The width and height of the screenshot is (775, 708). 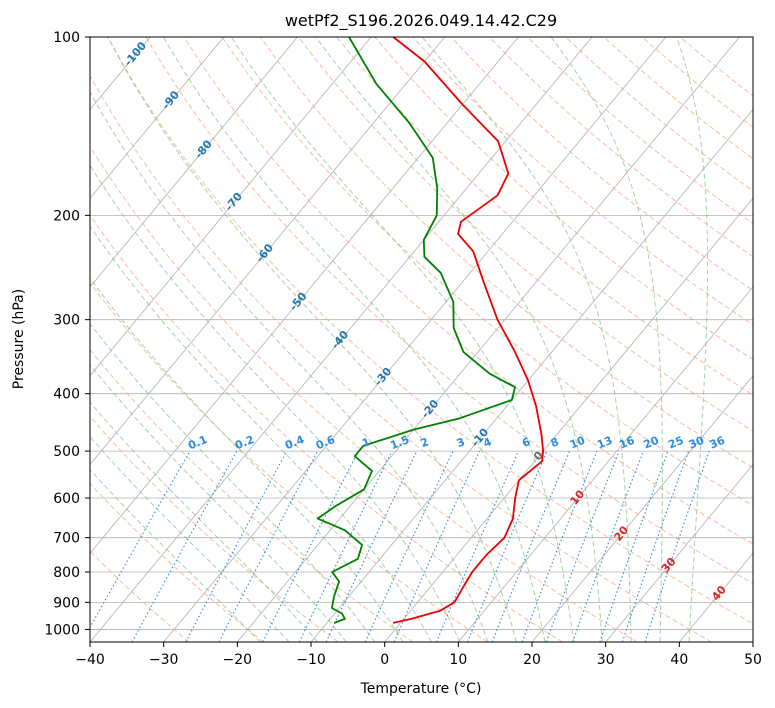 What do you see at coordinates (651, 443) in the screenshot?
I see `mixing-ratio-label: 20` at bounding box center [651, 443].